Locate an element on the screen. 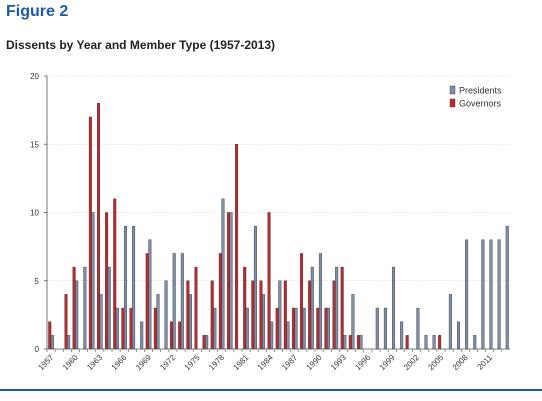 Image resolution: width=542 pixels, height=401 pixels. bar-presidents-1987 is located at coordinates (296, 328).